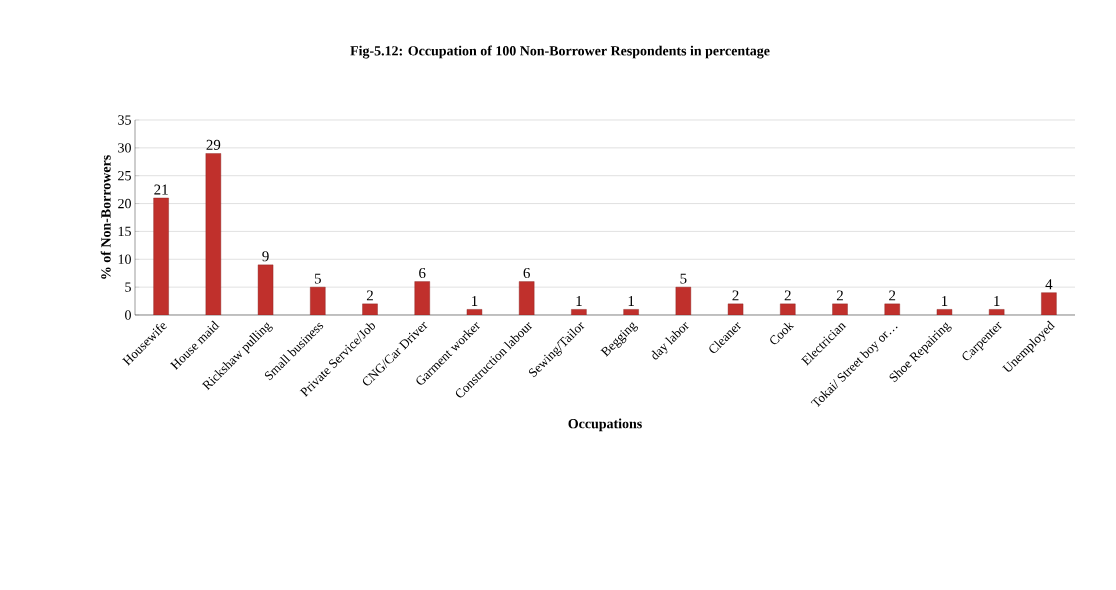  What do you see at coordinates (124, 231) in the screenshot?
I see `y-tick-label: 15` at bounding box center [124, 231].